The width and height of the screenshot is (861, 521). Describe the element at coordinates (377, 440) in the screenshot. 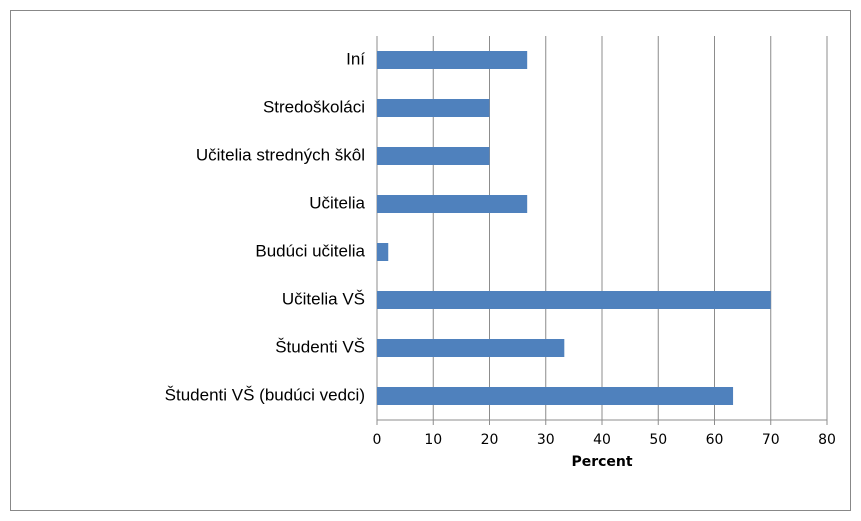

I see `x-tick-label: 0` at that location.